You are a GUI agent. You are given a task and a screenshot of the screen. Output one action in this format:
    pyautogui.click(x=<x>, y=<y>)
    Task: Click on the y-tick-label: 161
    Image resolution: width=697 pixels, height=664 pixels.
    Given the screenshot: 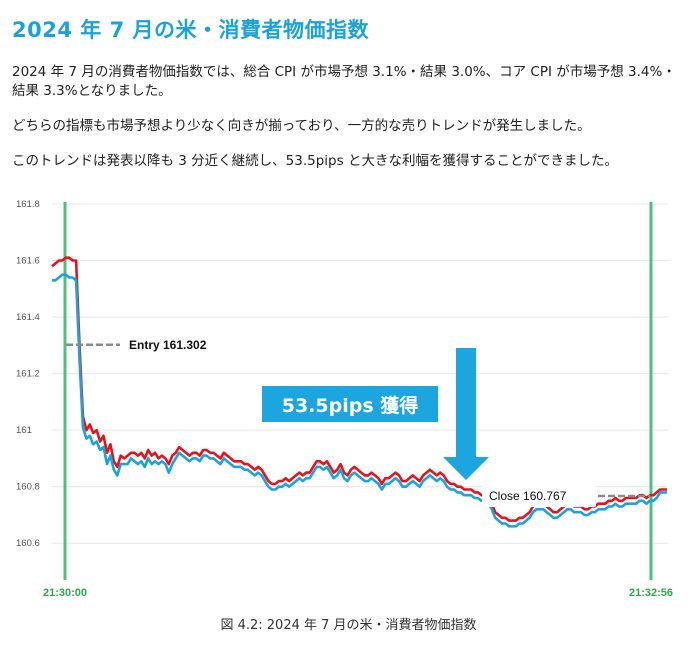 What is the action you would take?
    pyautogui.click(x=24, y=430)
    